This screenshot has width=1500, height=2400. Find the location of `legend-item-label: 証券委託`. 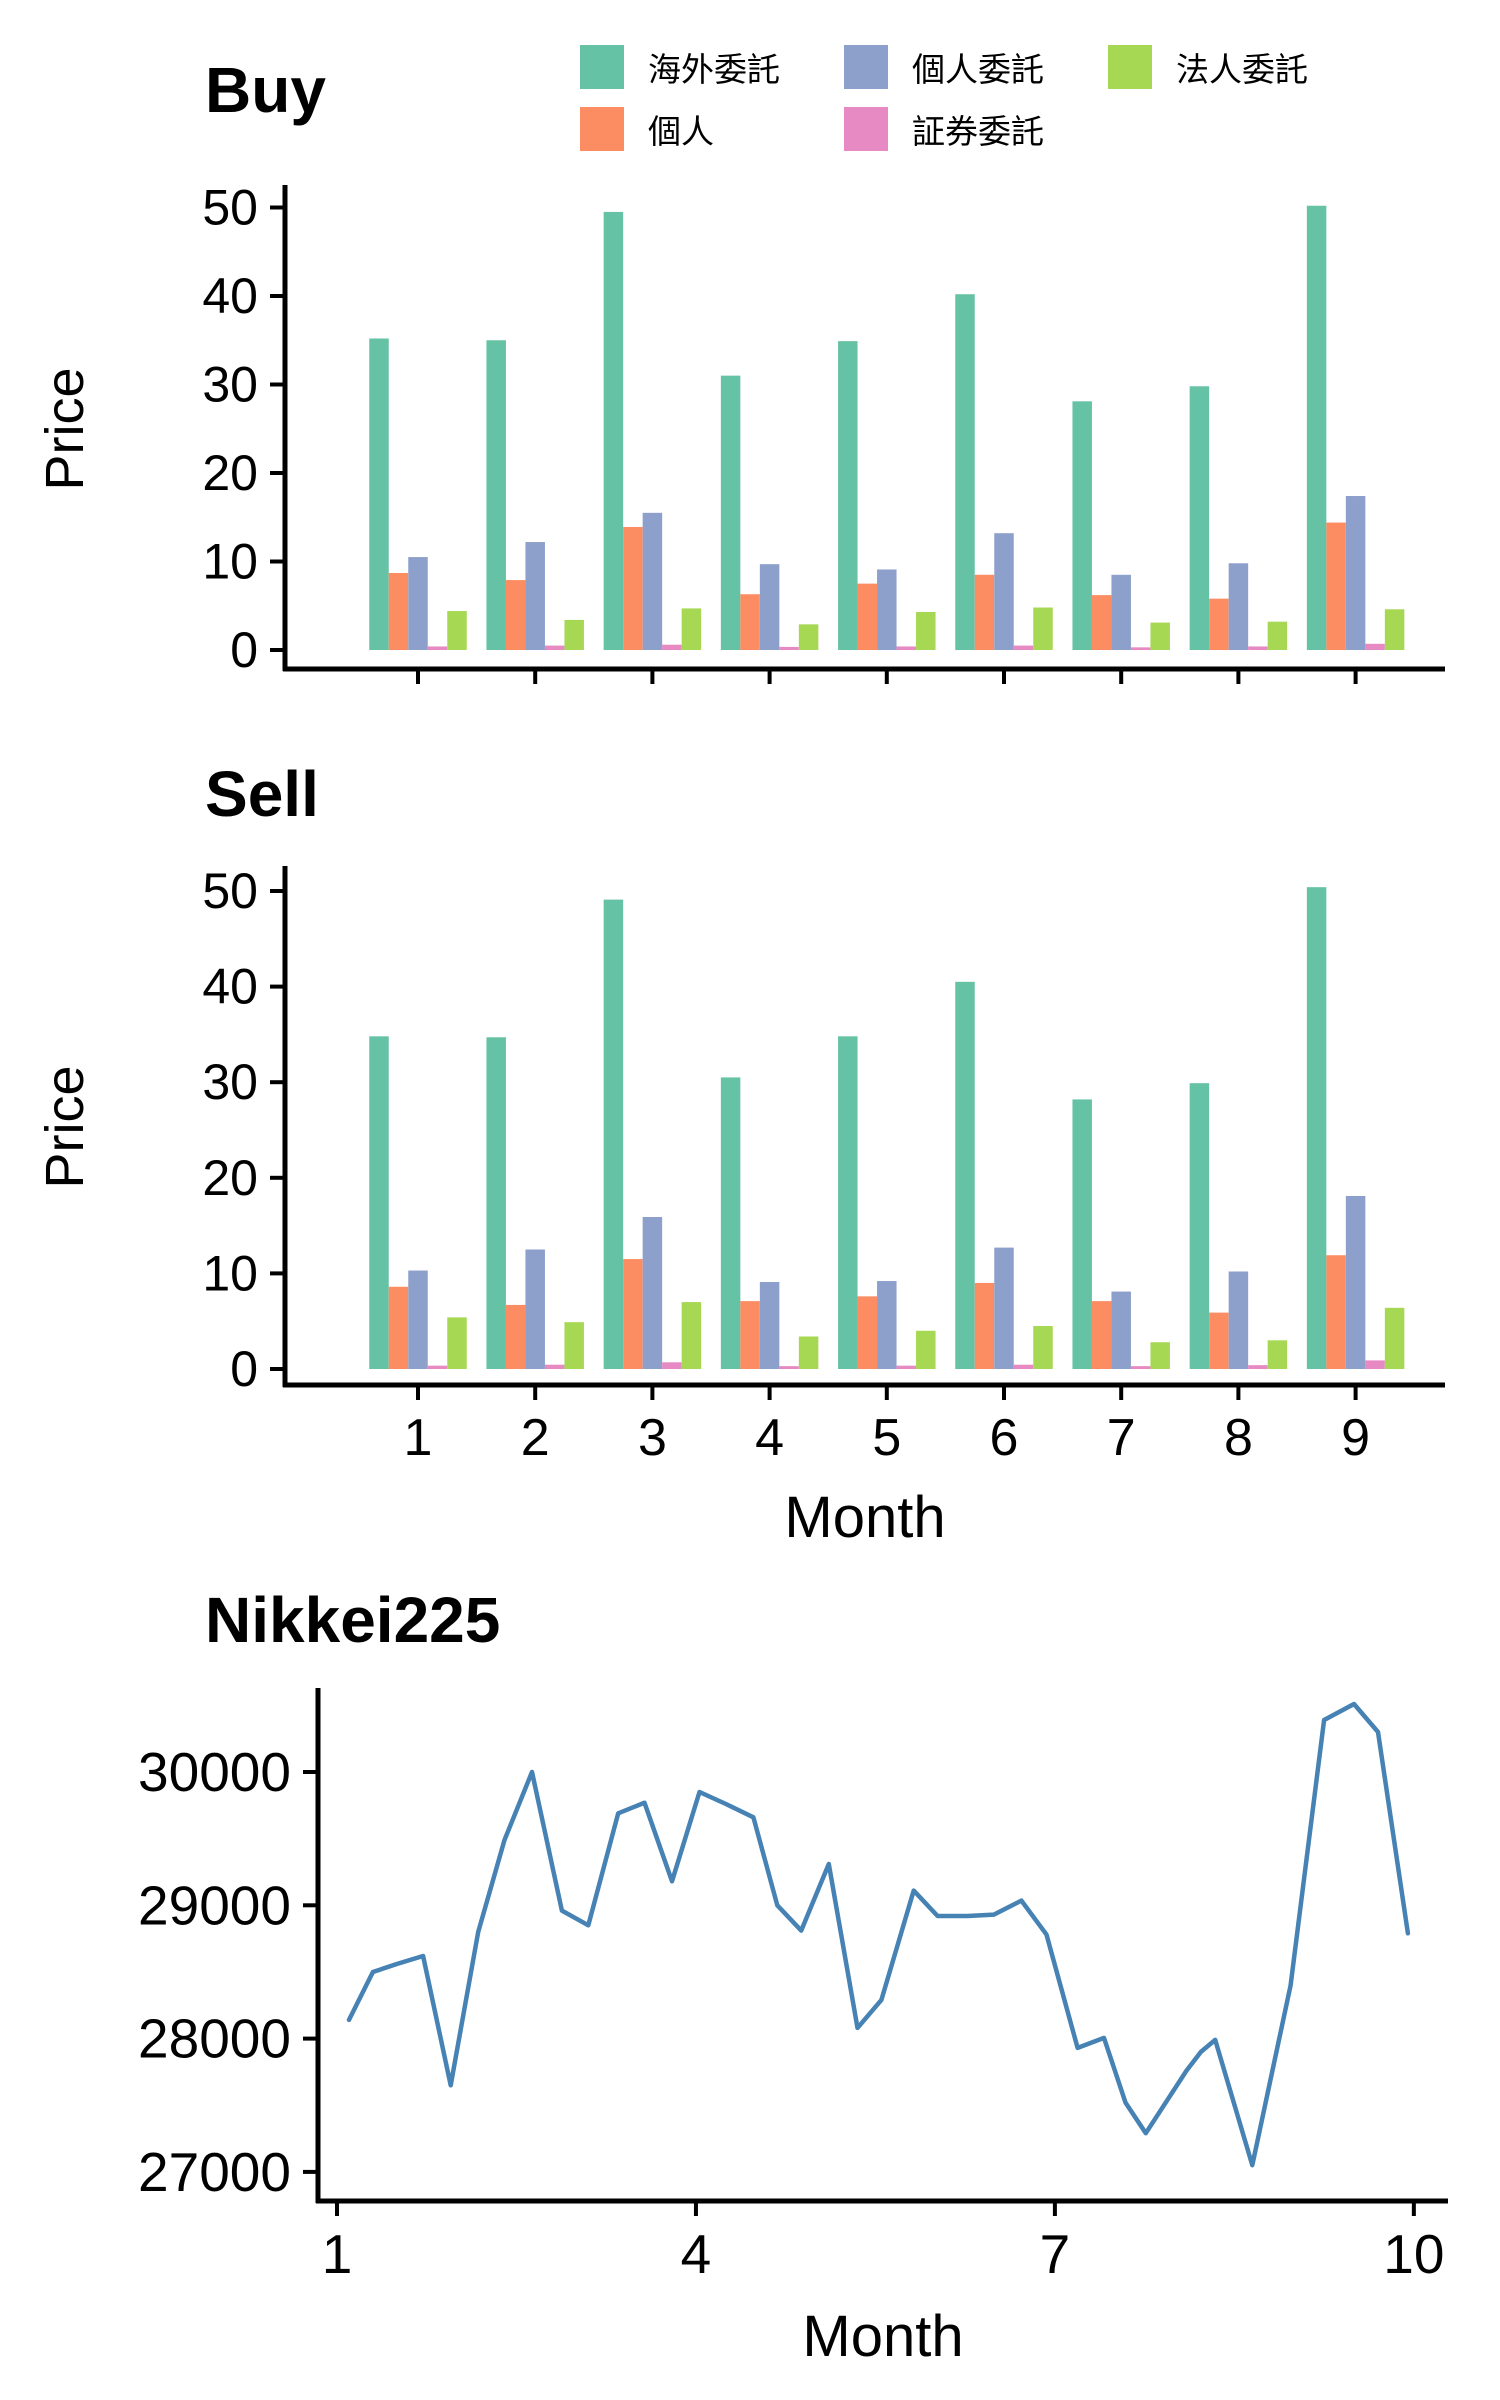

legend-item-label: 証券委託 is located at coordinates (978, 131).